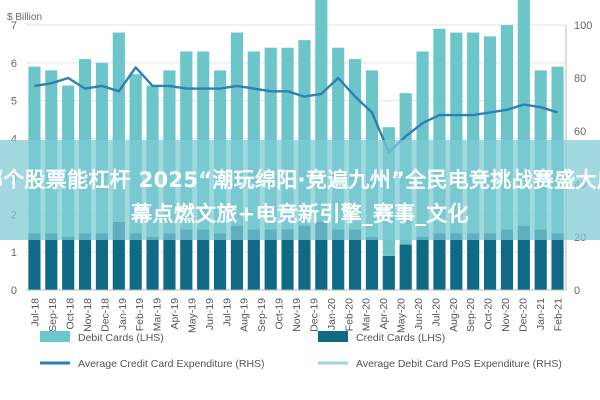 This screenshot has height=400, width=600. What do you see at coordinates (280, 314) in the screenshot?
I see `x-tick-label: Oct-19` at bounding box center [280, 314].